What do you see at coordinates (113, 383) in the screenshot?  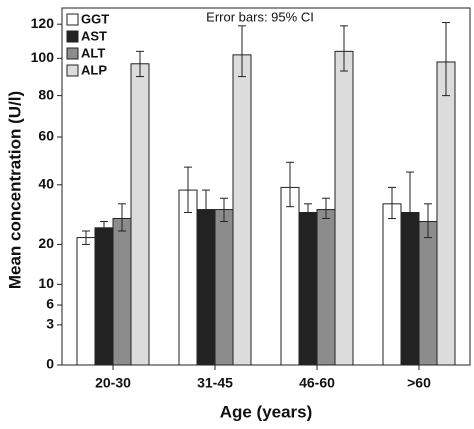 I see `x-tick-label: 20-30` at bounding box center [113, 383].